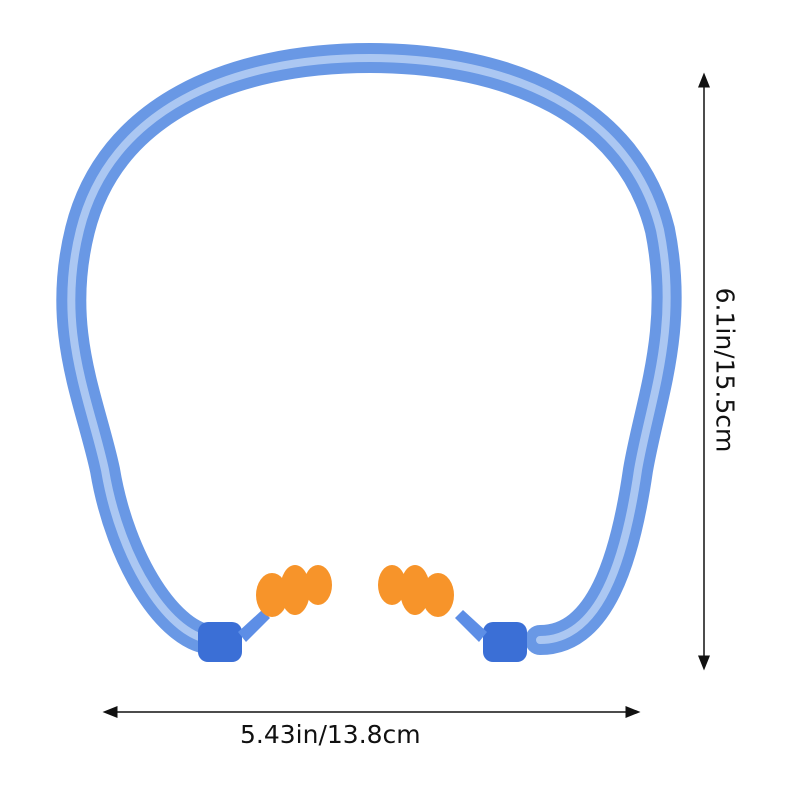 Image resolution: width=800 pixels, height=800 pixels. Describe the element at coordinates (416, 591) in the screenshot. I see `earplug-right-icon` at that location.